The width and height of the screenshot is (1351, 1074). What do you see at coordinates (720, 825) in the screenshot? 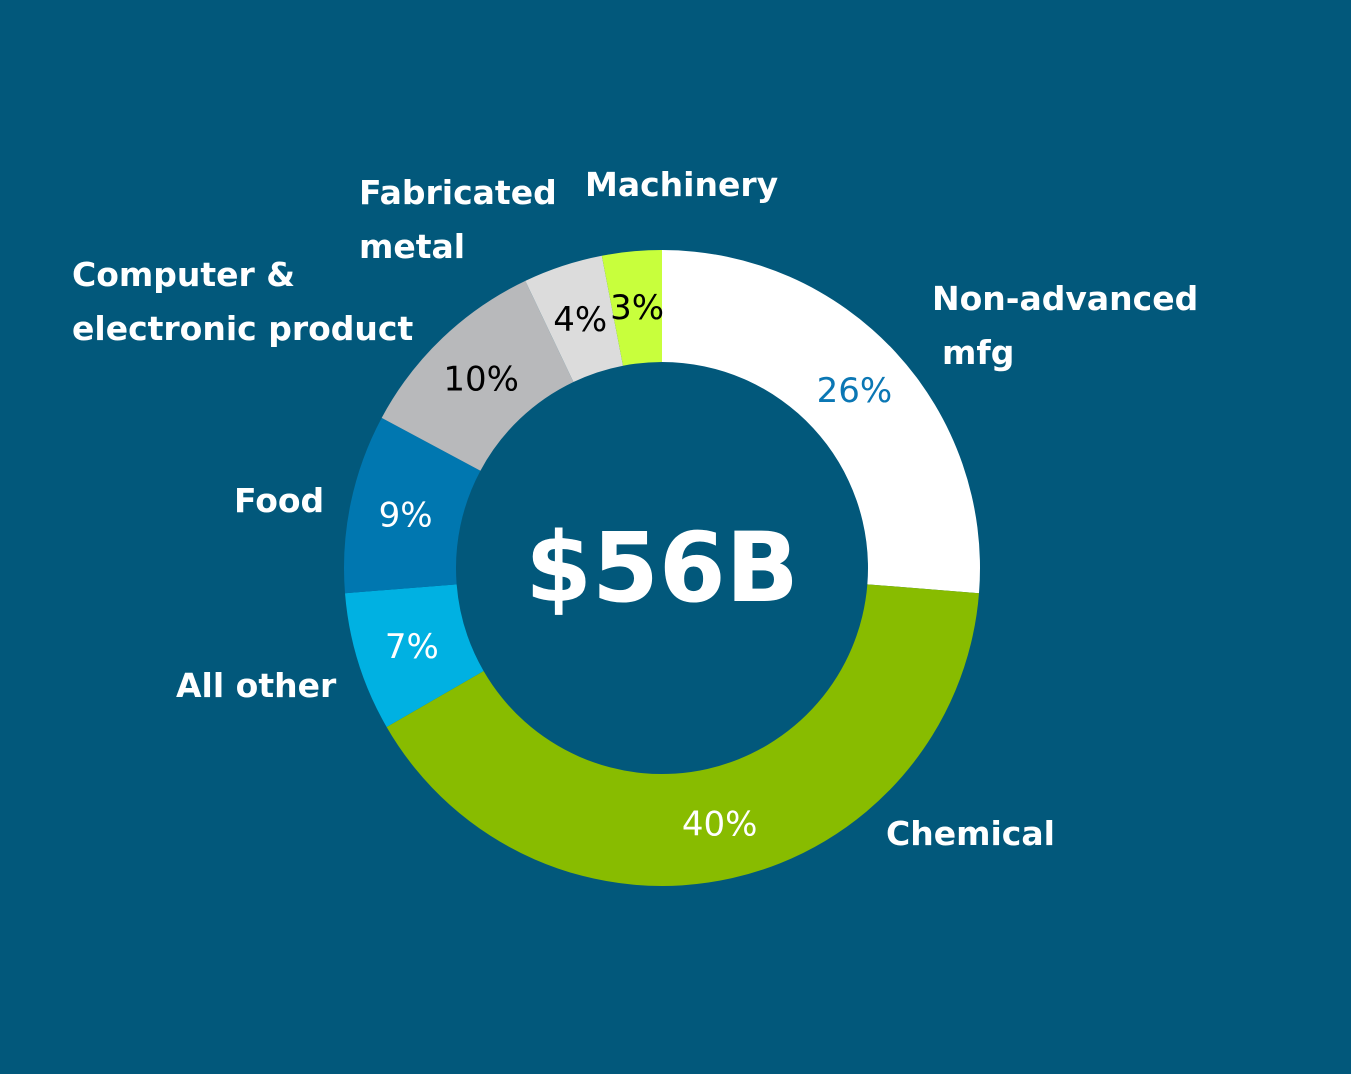
I see `data-label: 40%` at bounding box center [720, 825].